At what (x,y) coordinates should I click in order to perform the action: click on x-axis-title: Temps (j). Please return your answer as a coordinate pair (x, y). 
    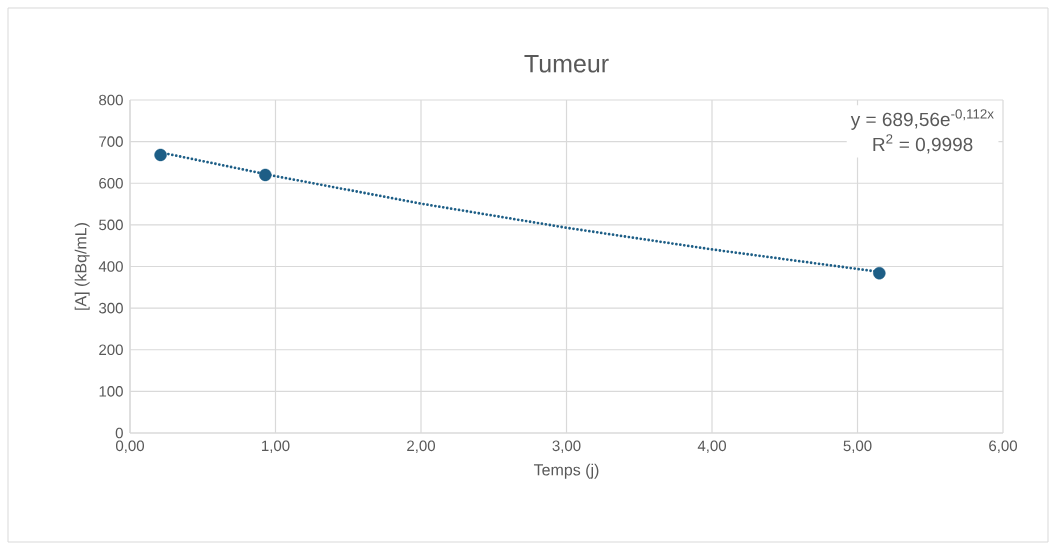
    Looking at the image, I should click on (566, 471).